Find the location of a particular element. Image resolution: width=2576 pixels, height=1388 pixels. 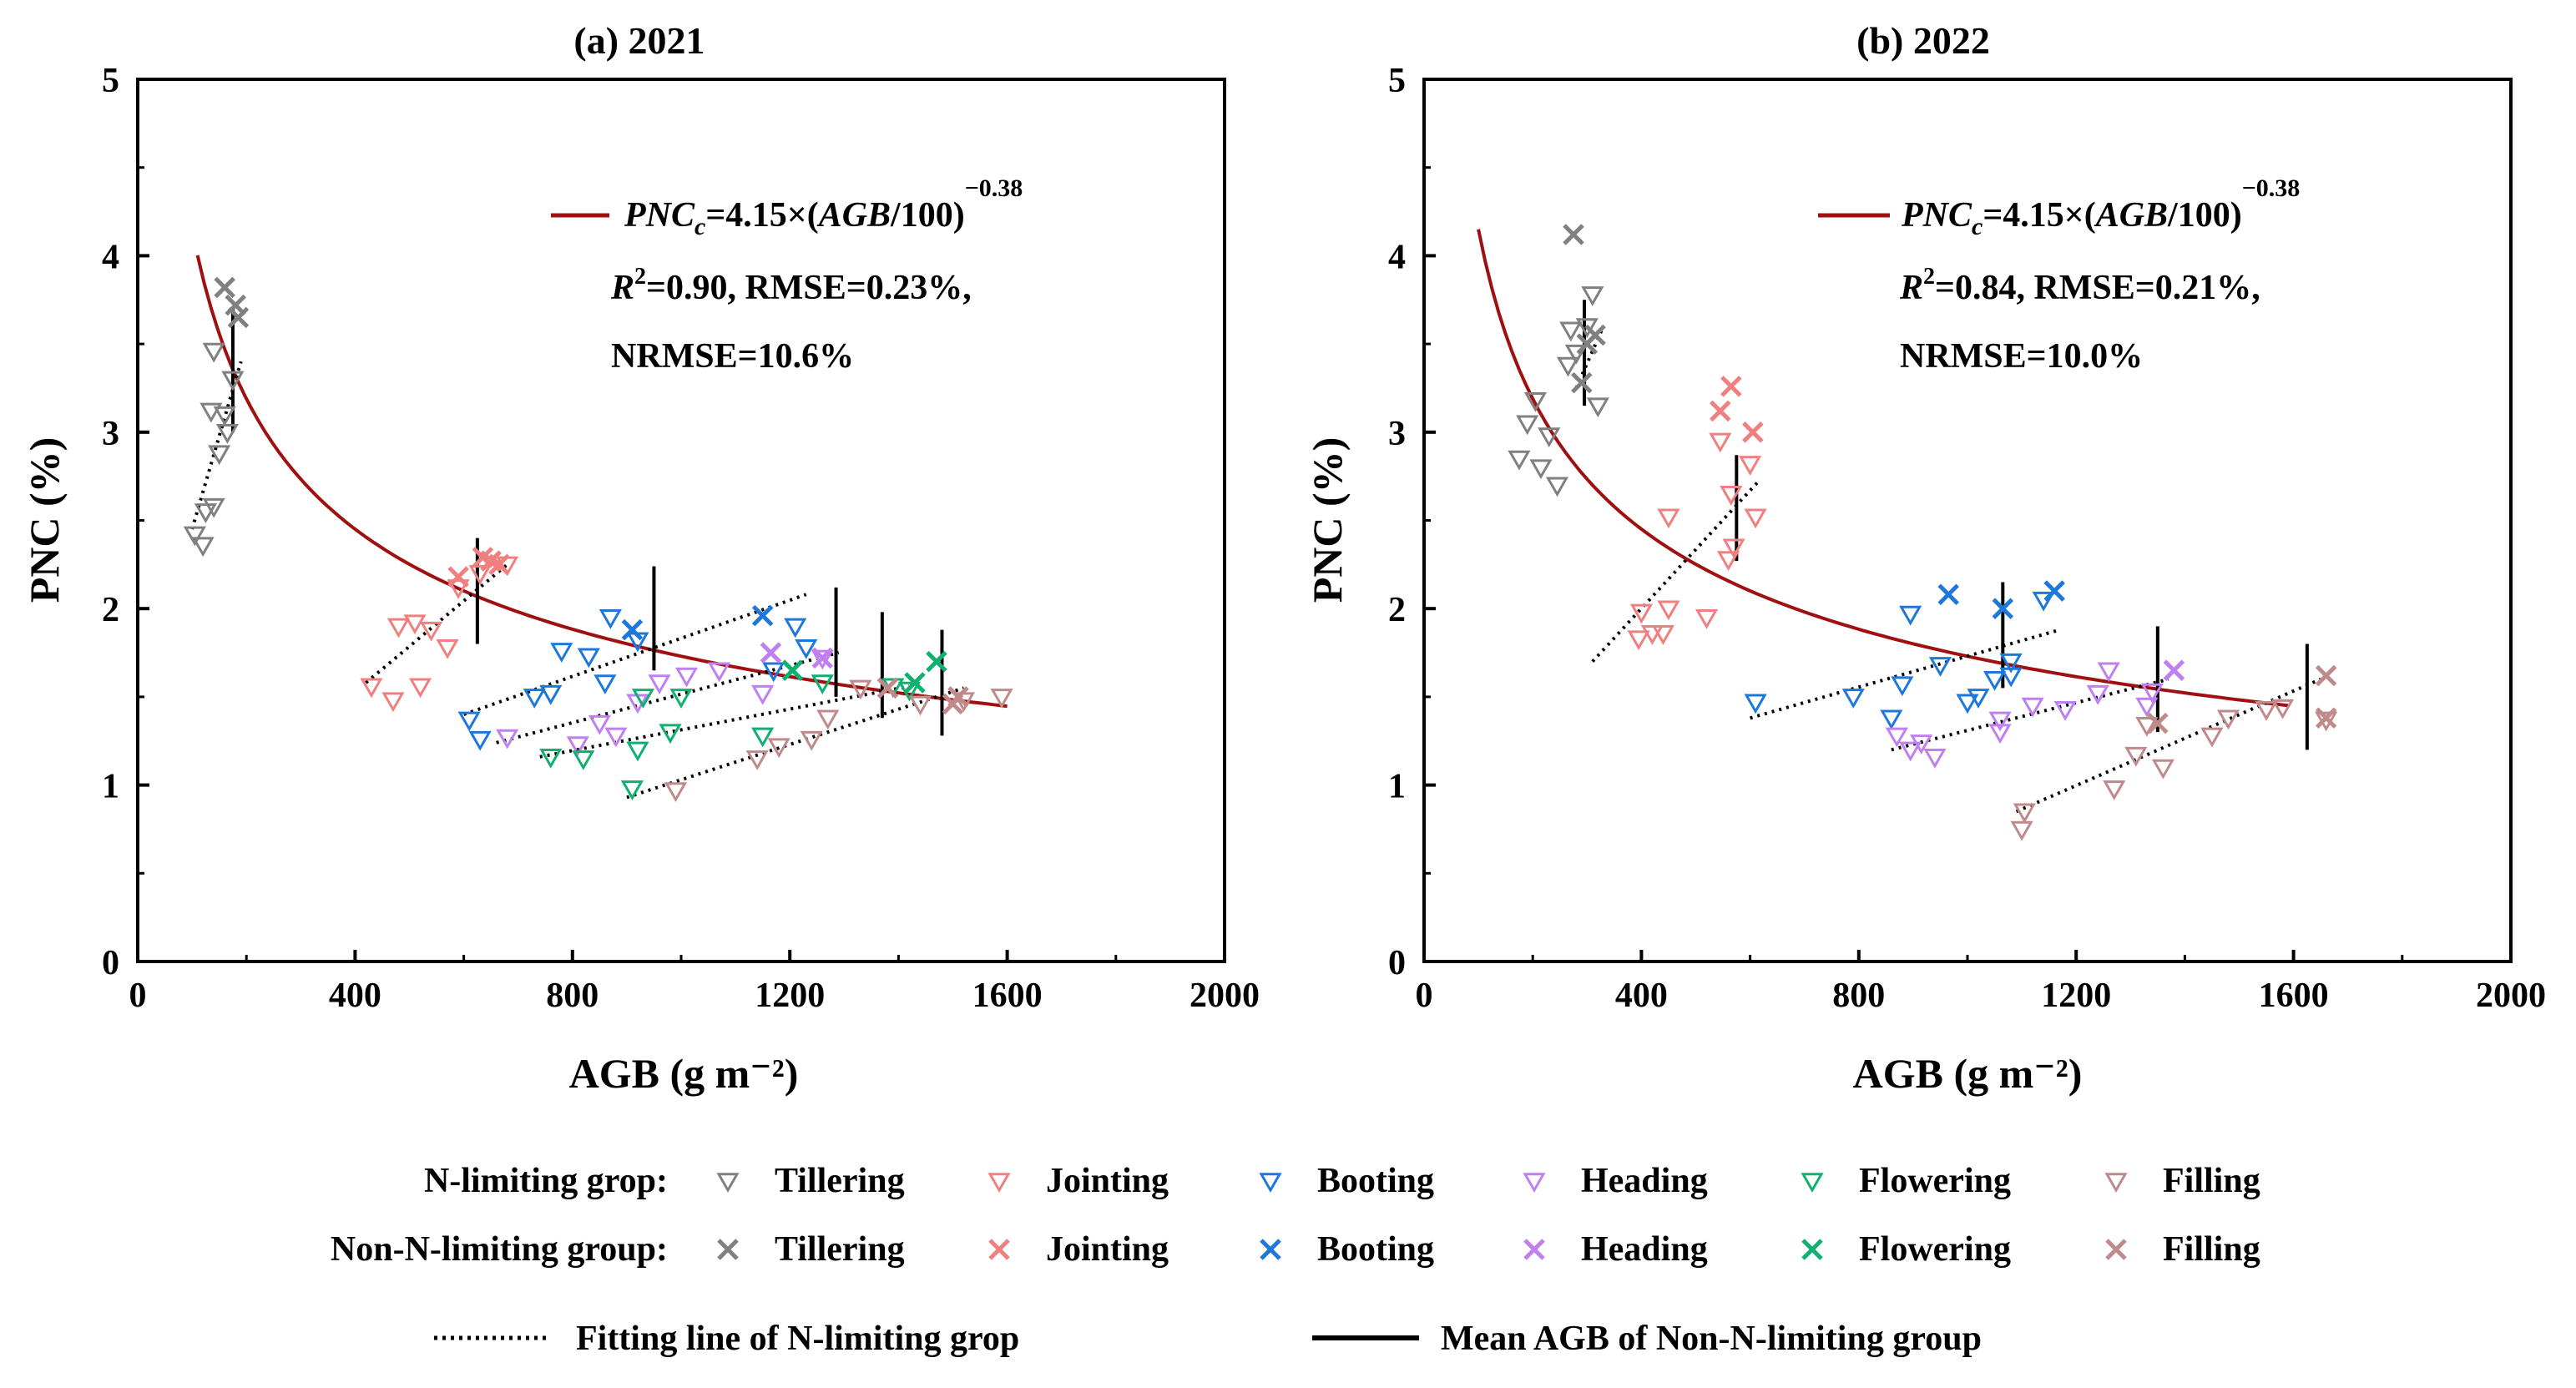

y-tick-label: 4 is located at coordinates (110, 257).